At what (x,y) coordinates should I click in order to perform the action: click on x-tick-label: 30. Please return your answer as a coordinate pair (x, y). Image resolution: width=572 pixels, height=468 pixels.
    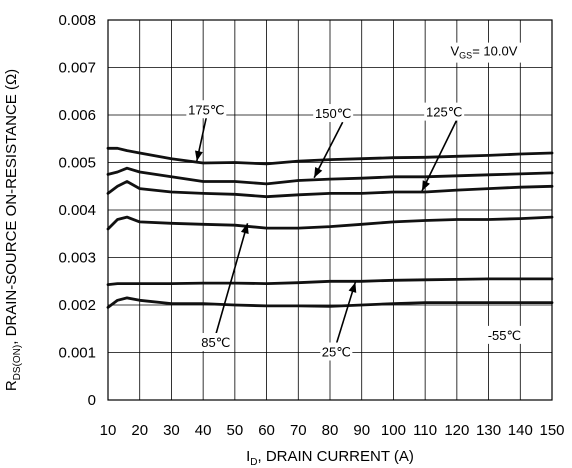
    Looking at the image, I should click on (171, 430).